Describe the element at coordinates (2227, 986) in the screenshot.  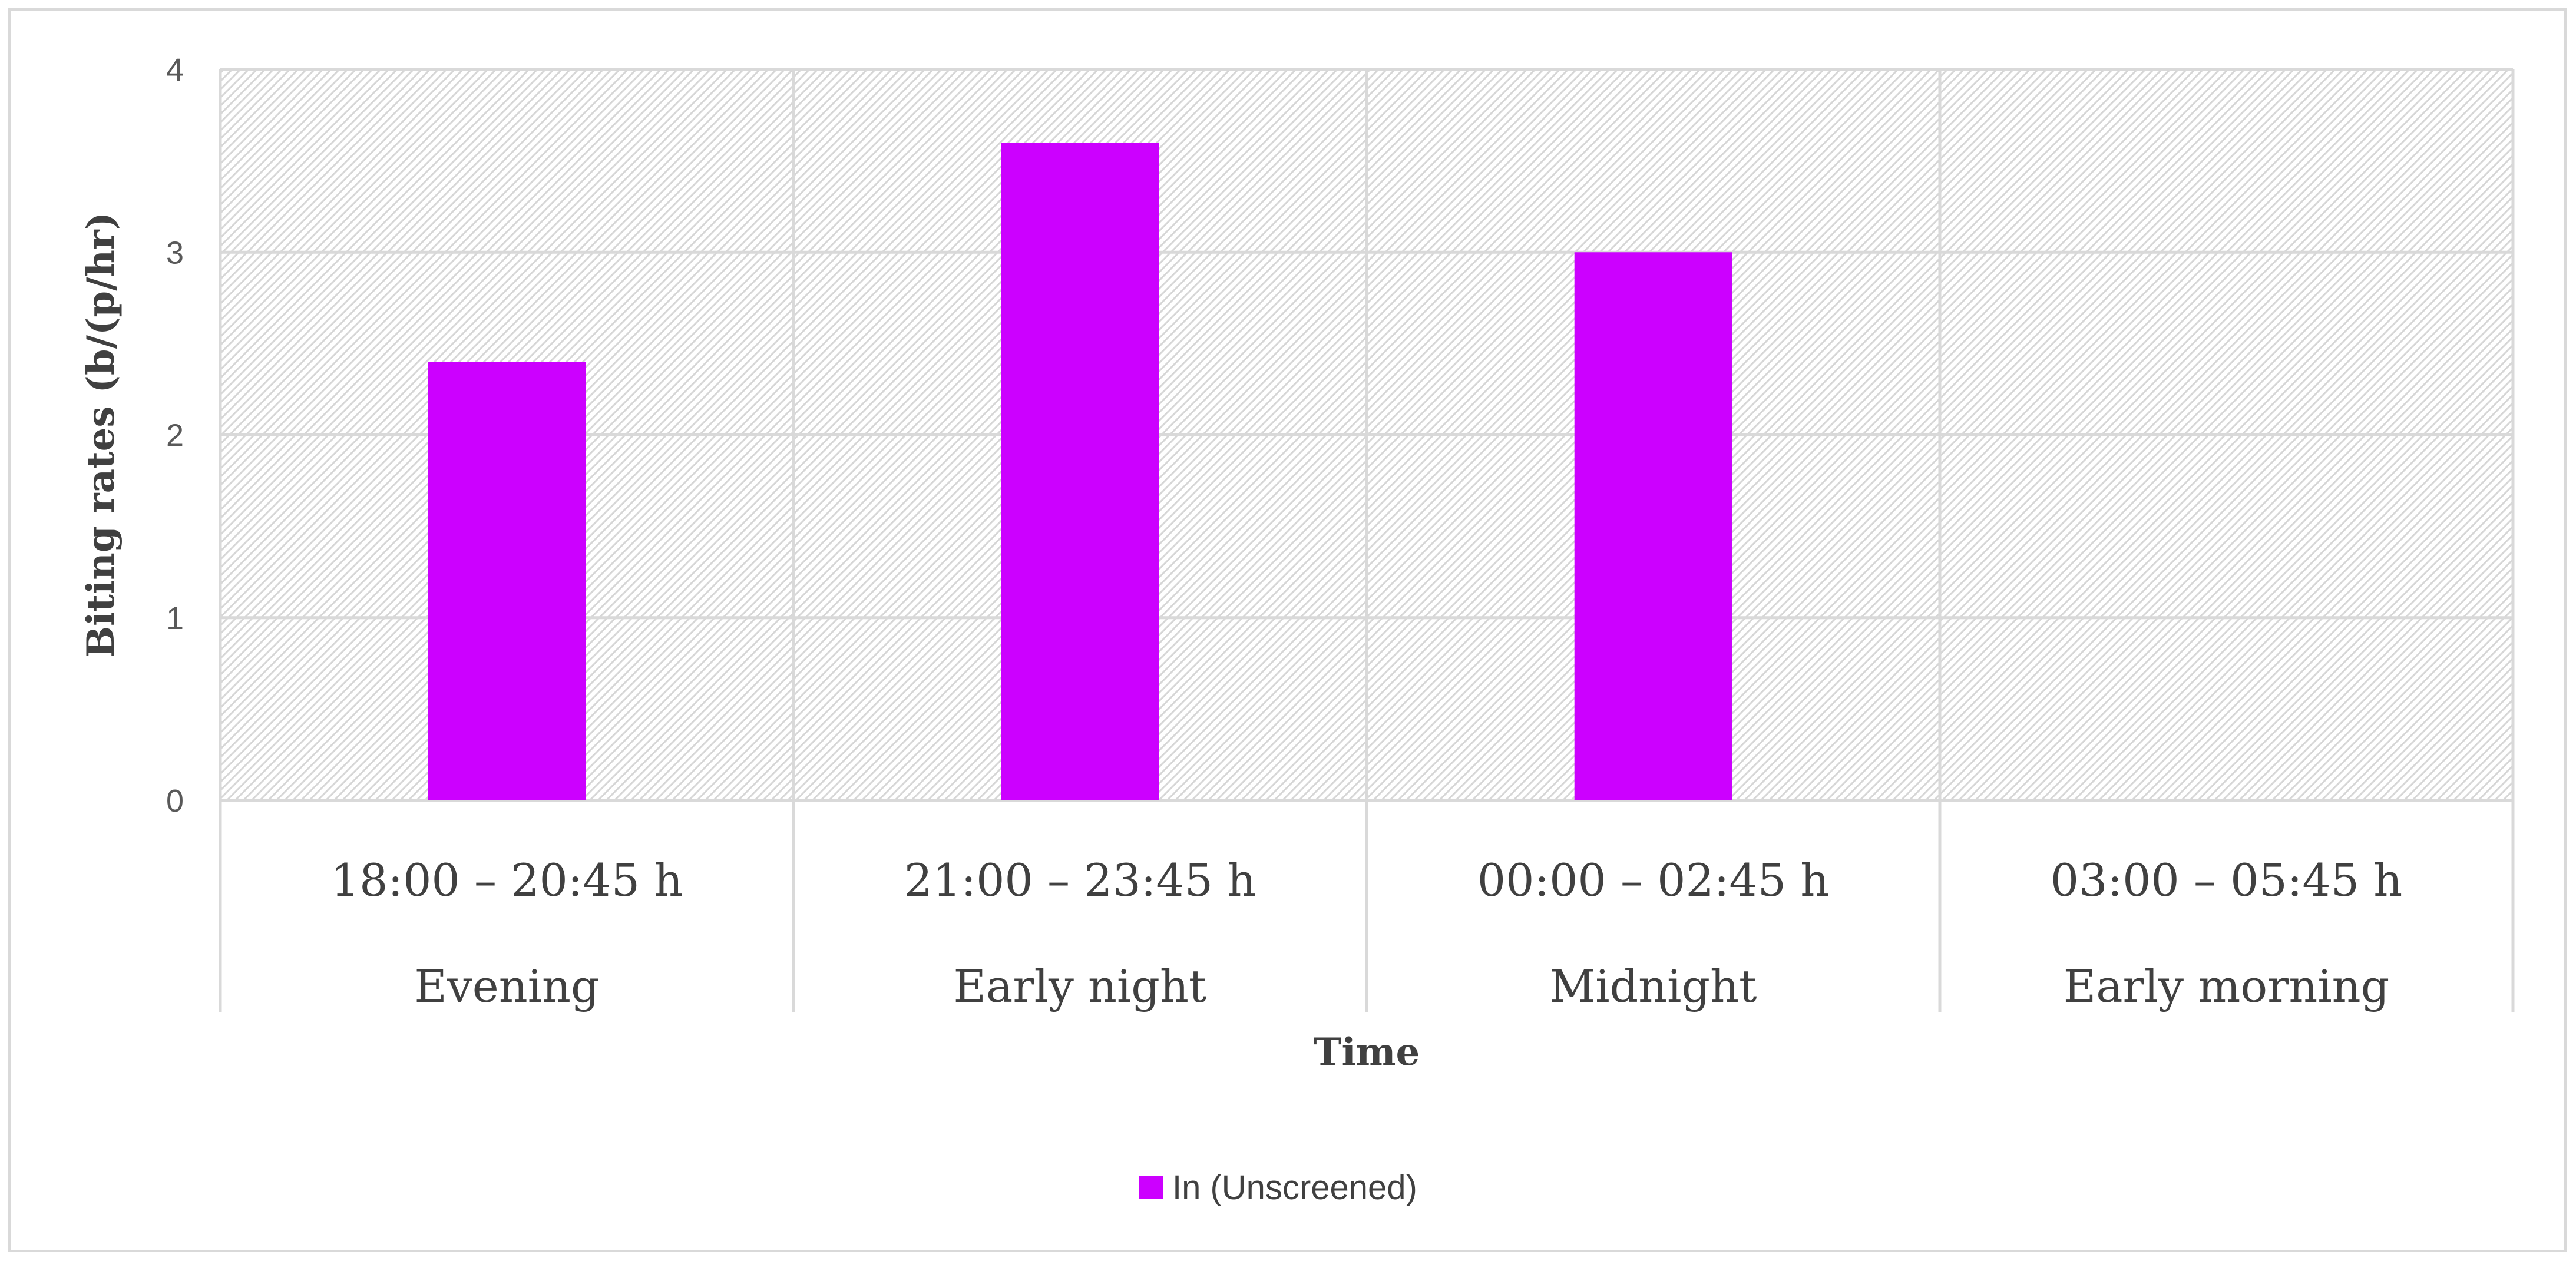
I see `category-period-early-morning: Early morning` at that location.